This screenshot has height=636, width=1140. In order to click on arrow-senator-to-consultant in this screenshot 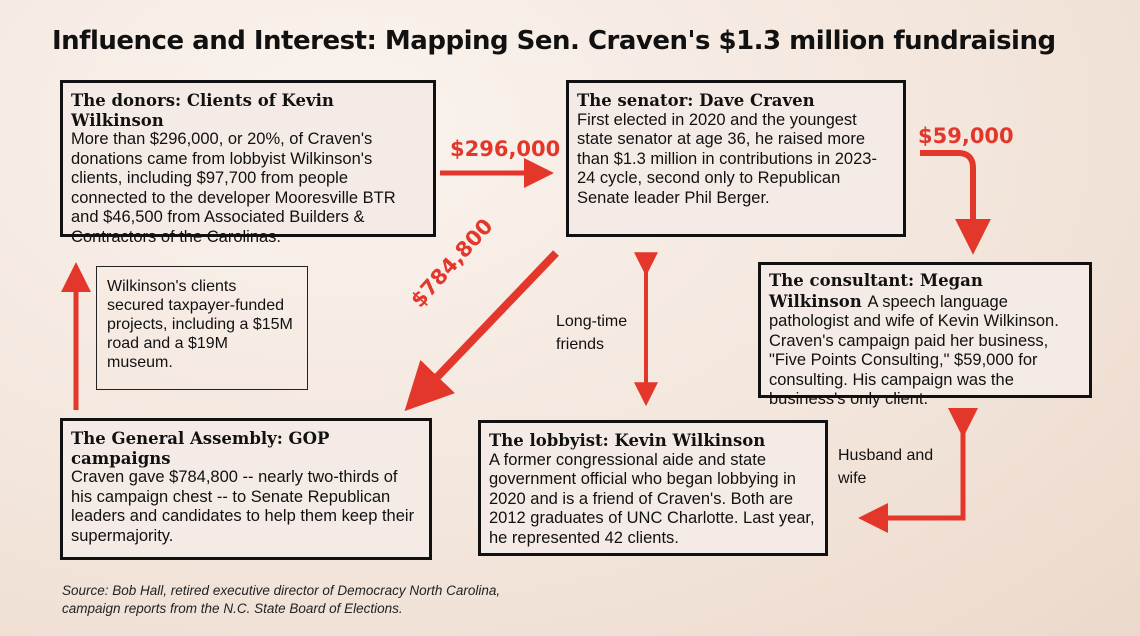, I will do `click(955, 202)`.